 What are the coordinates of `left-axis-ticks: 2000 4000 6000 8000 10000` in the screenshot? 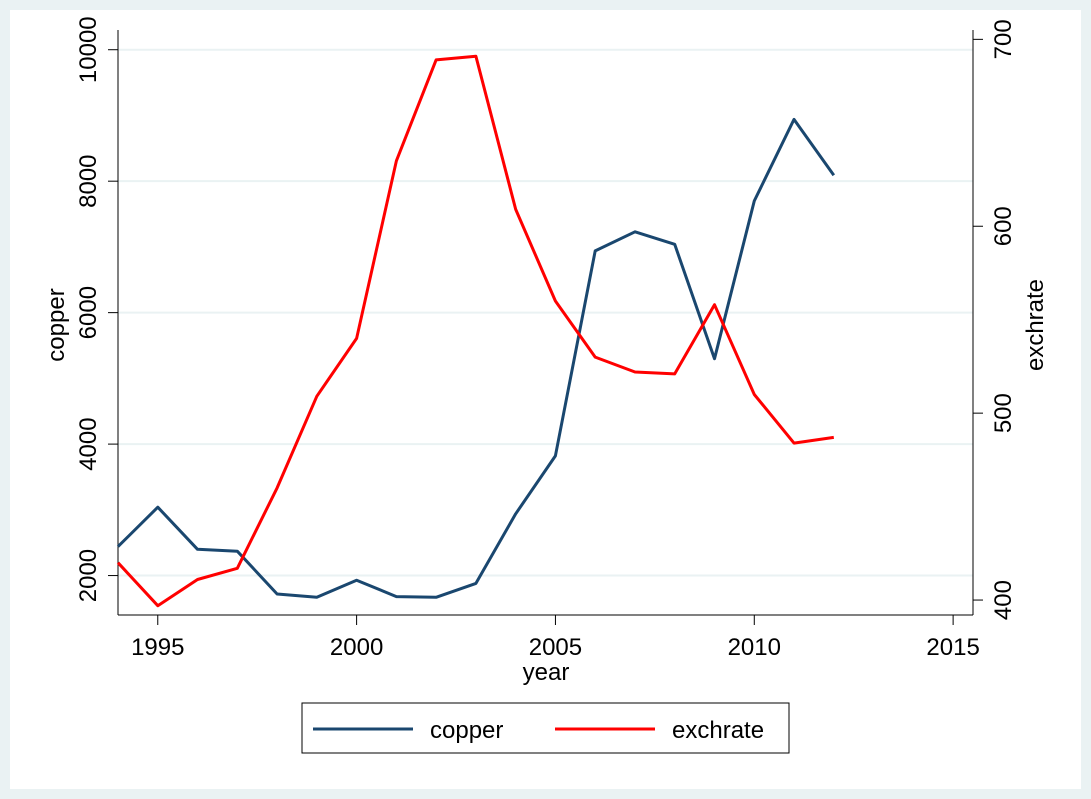 It's located at (96, 309).